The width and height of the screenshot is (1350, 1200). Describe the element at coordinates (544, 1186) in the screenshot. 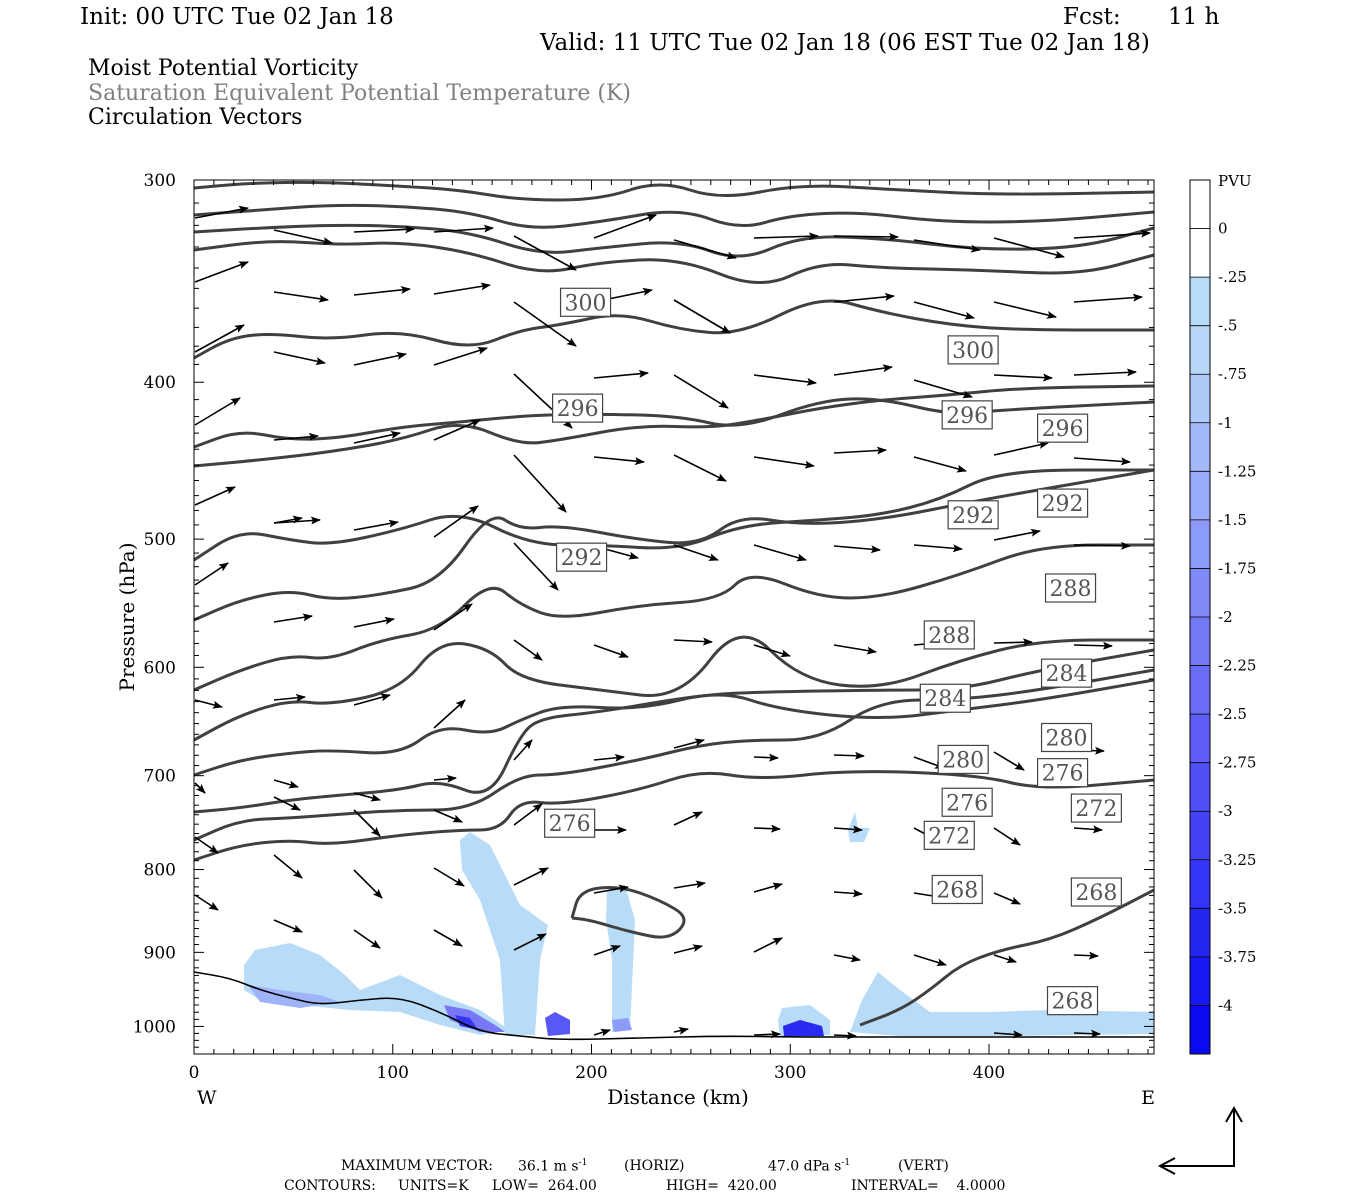

I see `contour-low: LOW= 264.00` at that location.